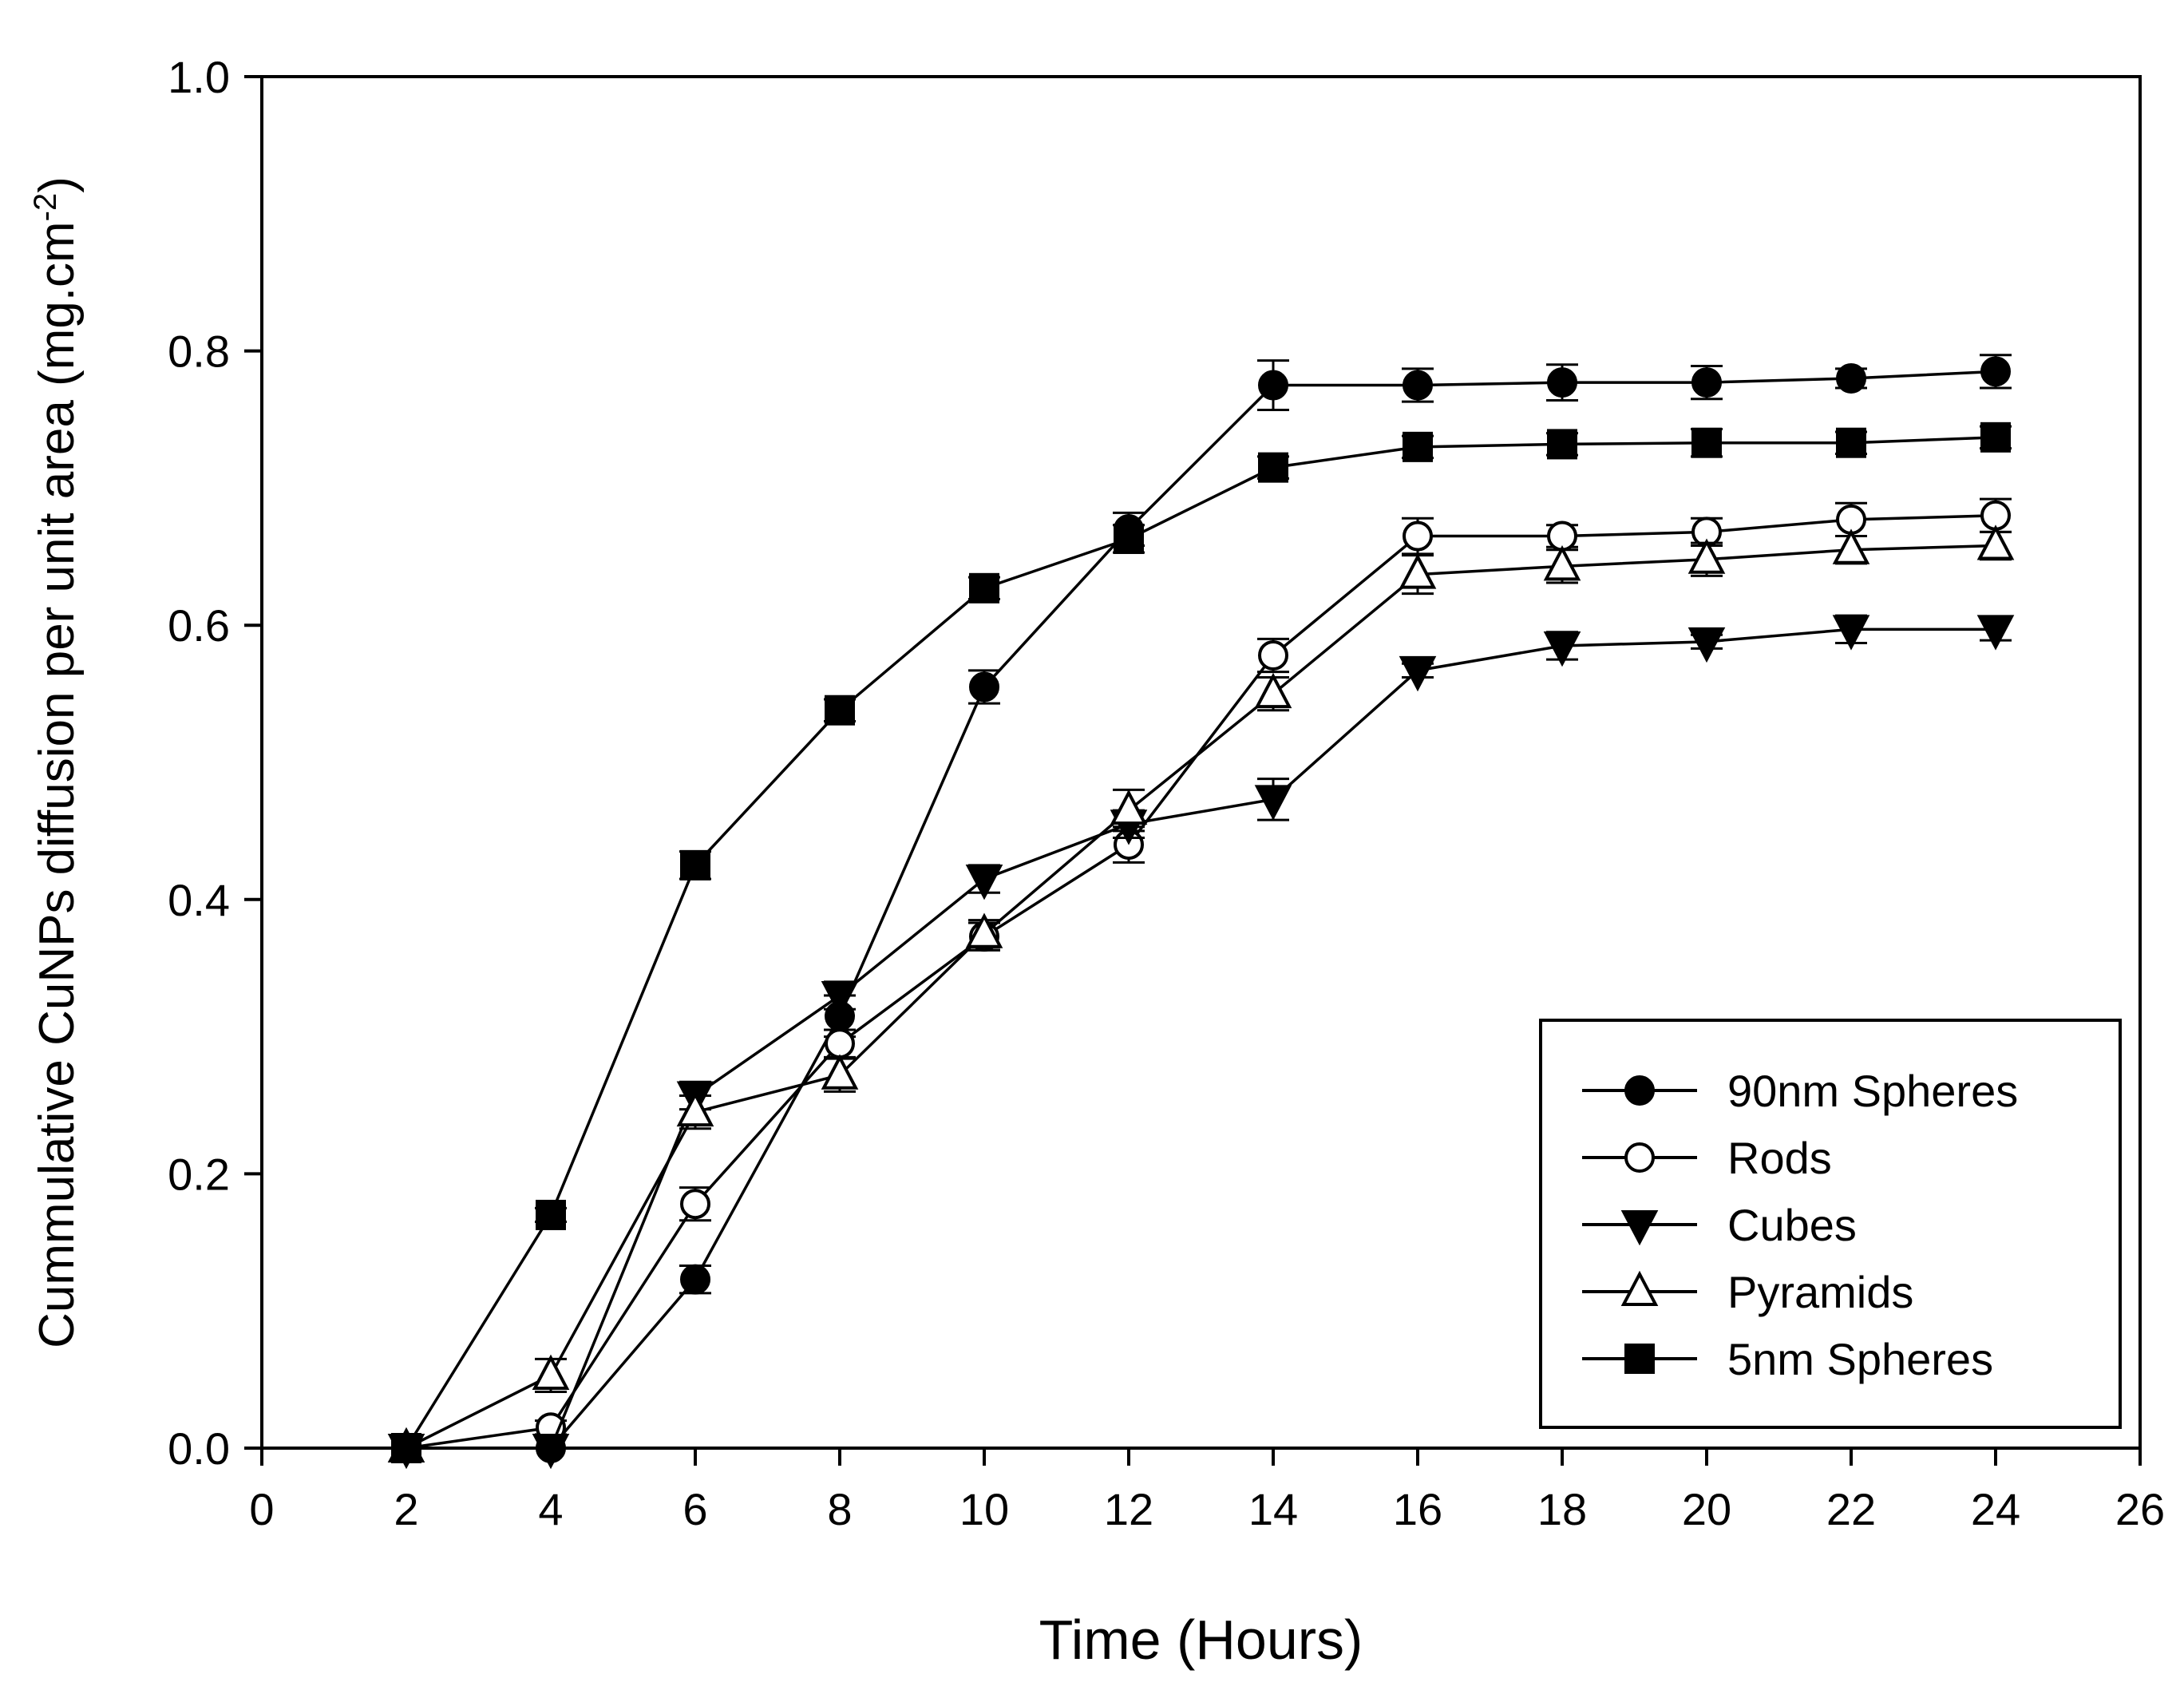 Image resolution: width=2184 pixels, height=1690 pixels. I want to click on x-tick-label: 8, so click(840, 1509).